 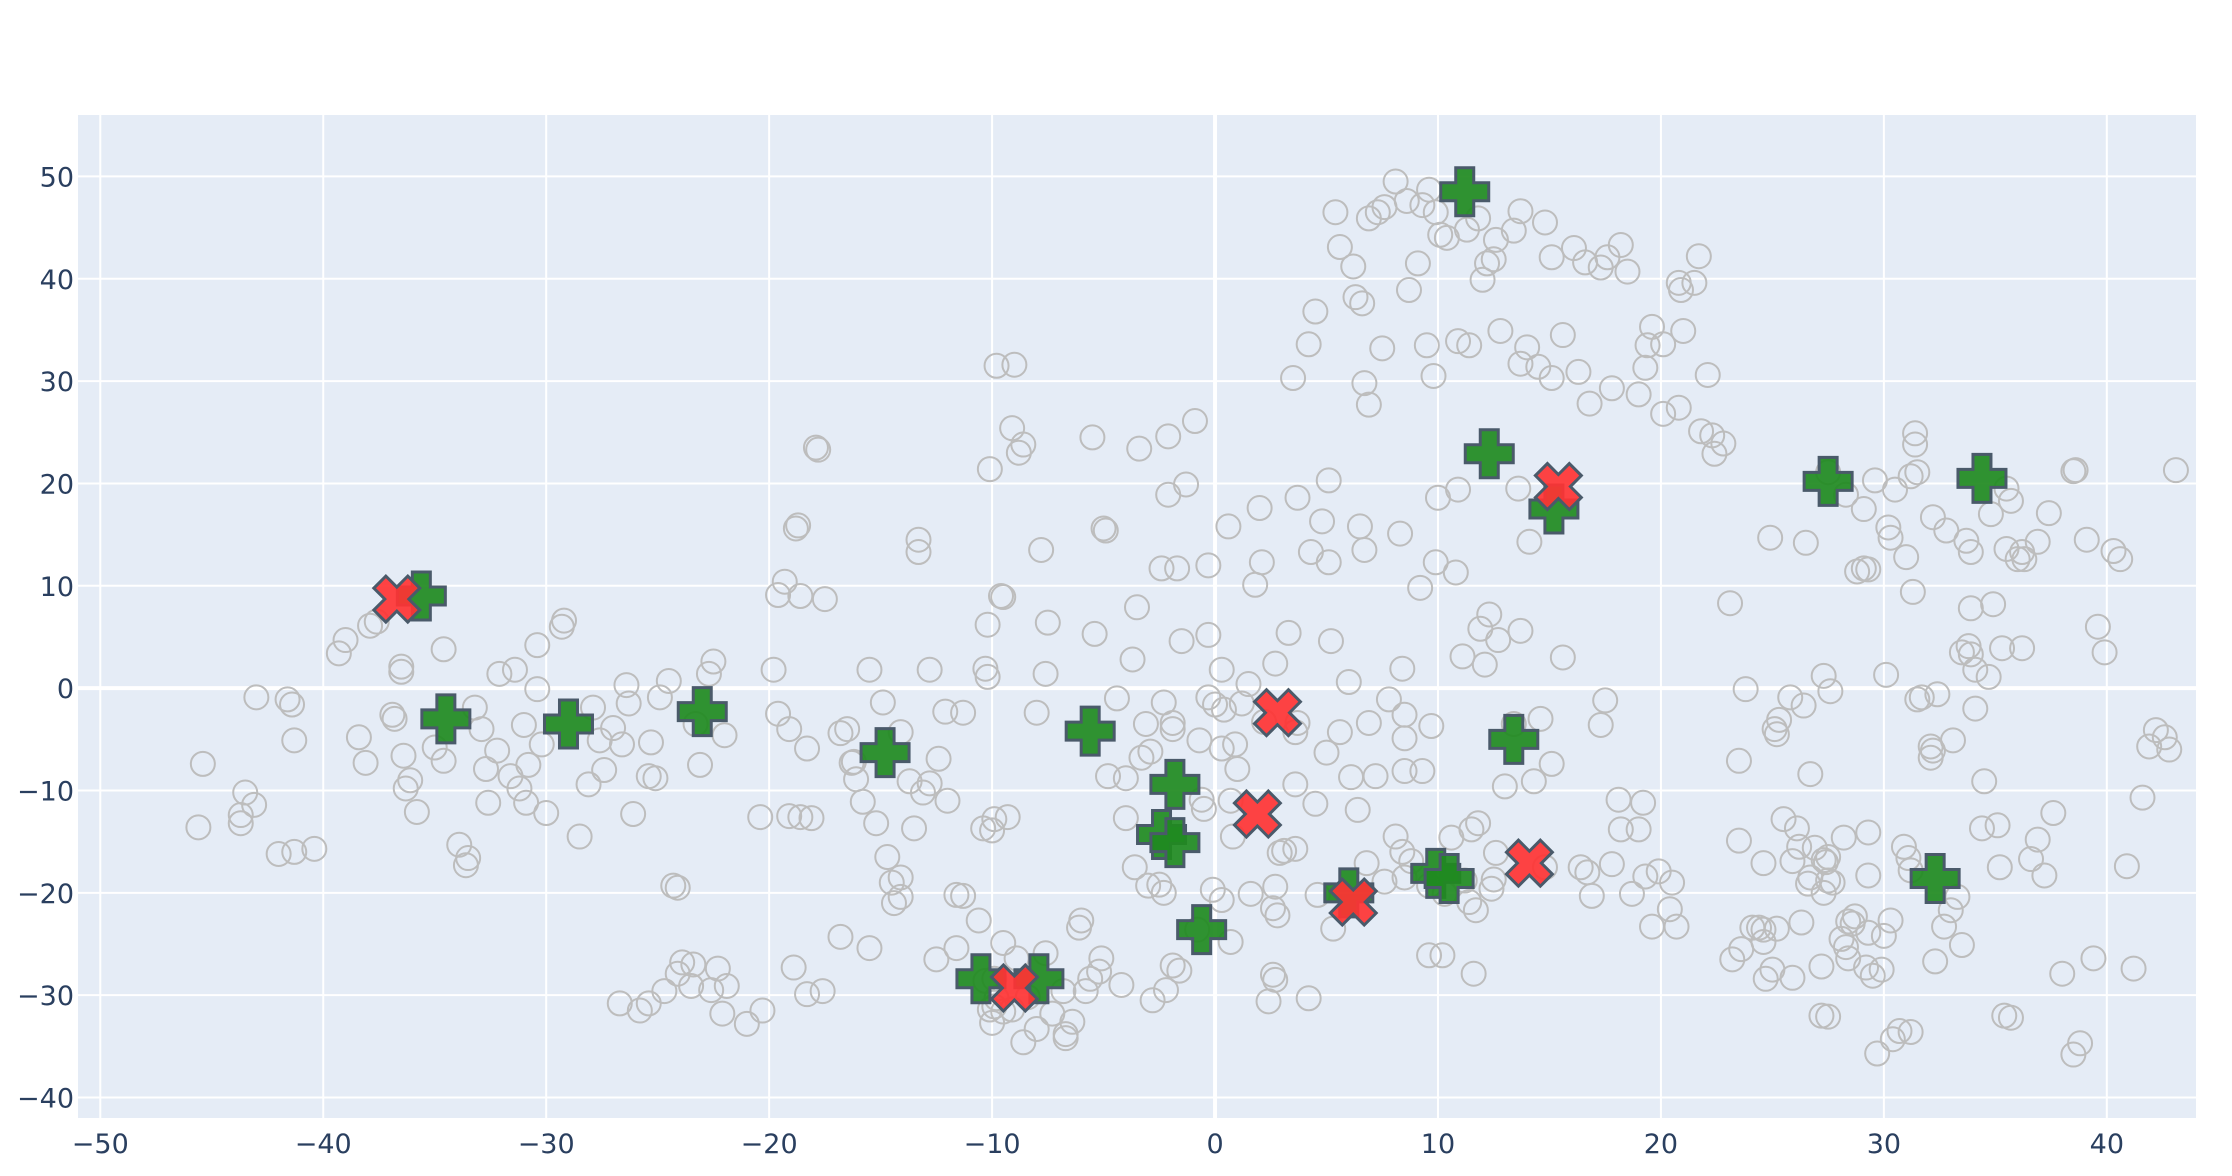 What do you see at coordinates (45, 894) in the screenshot?
I see `y-tick-label: −20` at bounding box center [45, 894].